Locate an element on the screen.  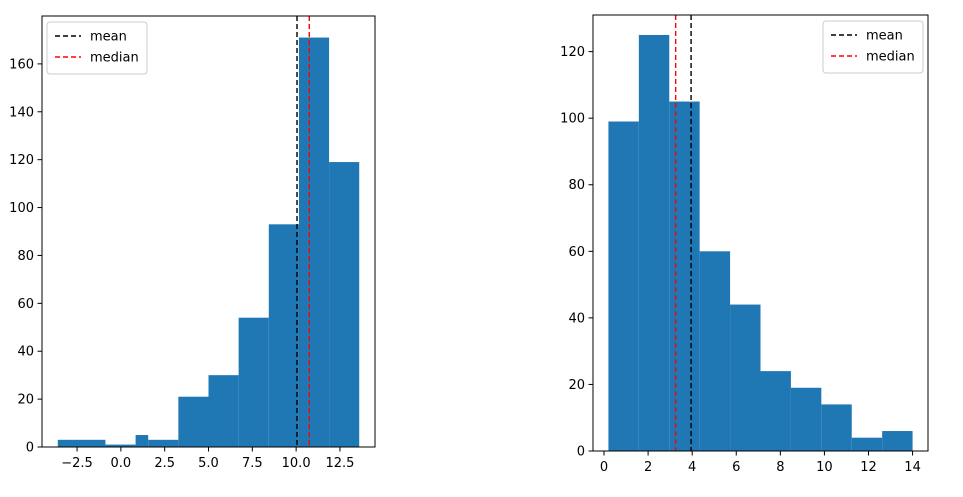
y-tick-label: 140 is located at coordinates (21, 112).